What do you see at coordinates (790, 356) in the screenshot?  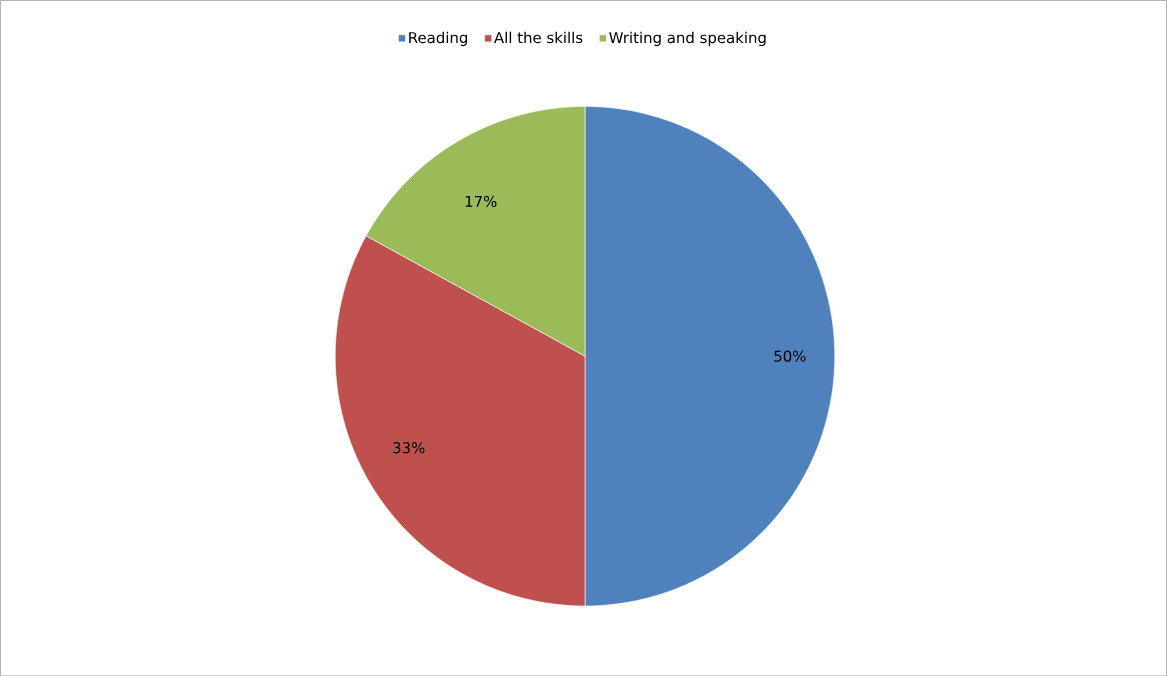 I see `data-label: 50%` at bounding box center [790, 356].